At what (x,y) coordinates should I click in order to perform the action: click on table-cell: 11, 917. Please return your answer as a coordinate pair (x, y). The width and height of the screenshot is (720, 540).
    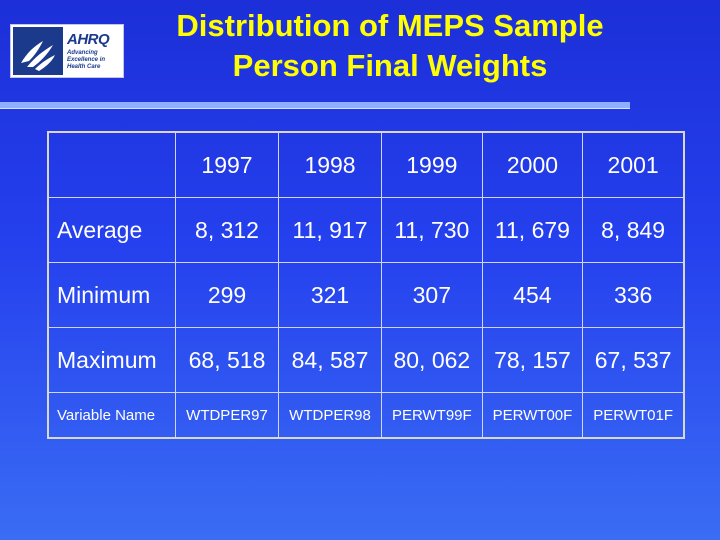
    Looking at the image, I should click on (330, 230).